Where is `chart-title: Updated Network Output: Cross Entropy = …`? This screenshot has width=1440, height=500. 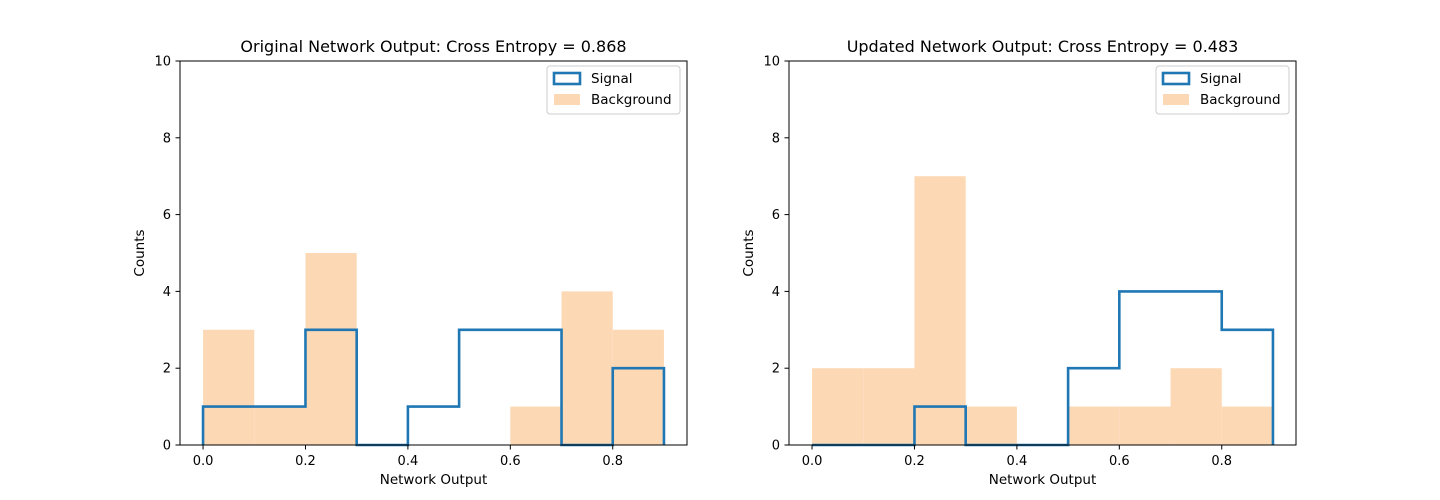 chart-title: Updated Network Output: Cross Entropy = … is located at coordinates (1043, 46).